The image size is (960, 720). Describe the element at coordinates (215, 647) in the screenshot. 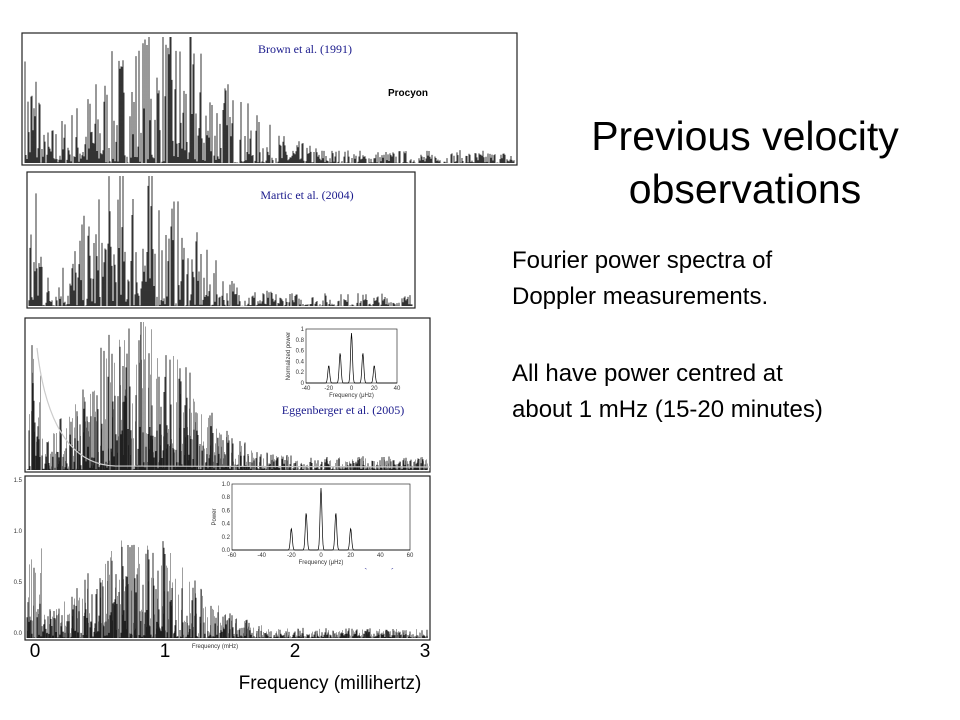

I see `axis-label: Frequency (mHz)` at that location.